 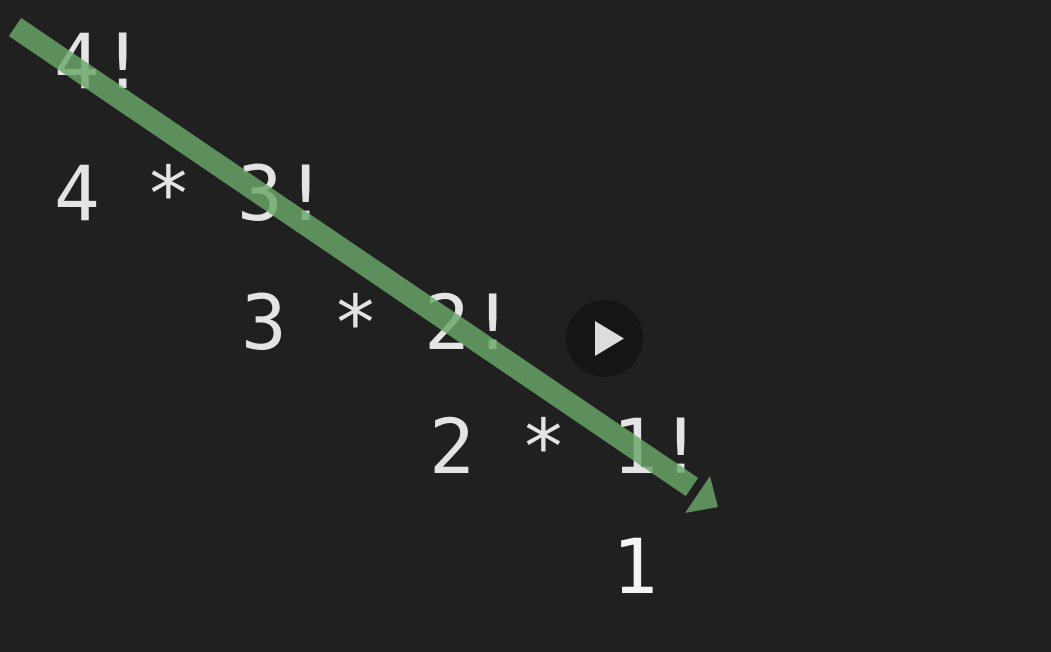 What do you see at coordinates (378, 322) in the screenshot?
I see `expression-3-times-2-factorial: 3 * 2!` at bounding box center [378, 322].